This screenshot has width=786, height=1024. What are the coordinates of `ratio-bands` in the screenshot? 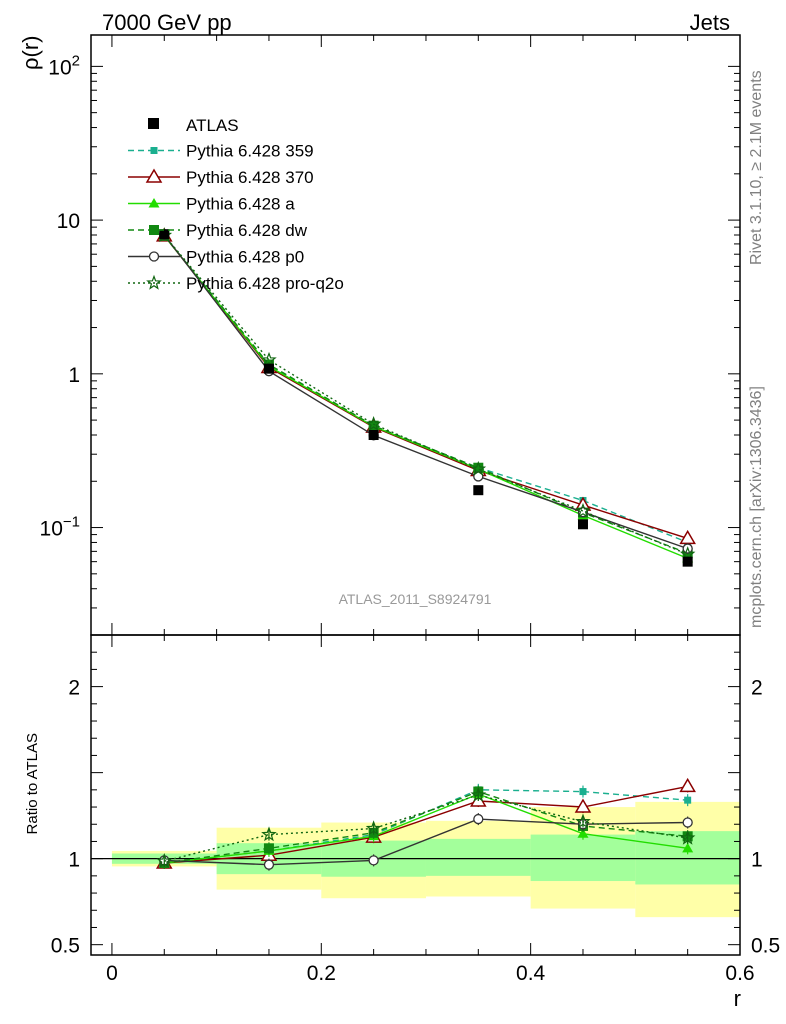 It's located at (415, 859).